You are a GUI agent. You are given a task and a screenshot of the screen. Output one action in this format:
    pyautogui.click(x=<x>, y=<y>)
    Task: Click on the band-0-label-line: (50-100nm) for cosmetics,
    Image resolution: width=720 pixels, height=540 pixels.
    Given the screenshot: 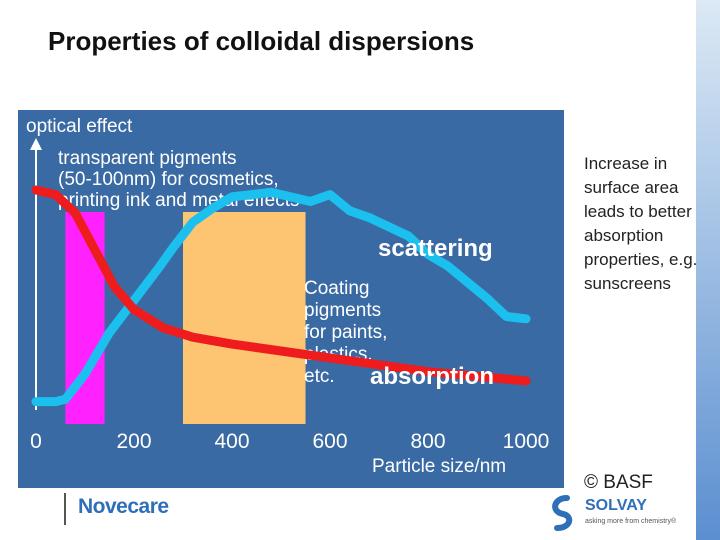 What is the action you would take?
    pyautogui.click(x=168, y=179)
    